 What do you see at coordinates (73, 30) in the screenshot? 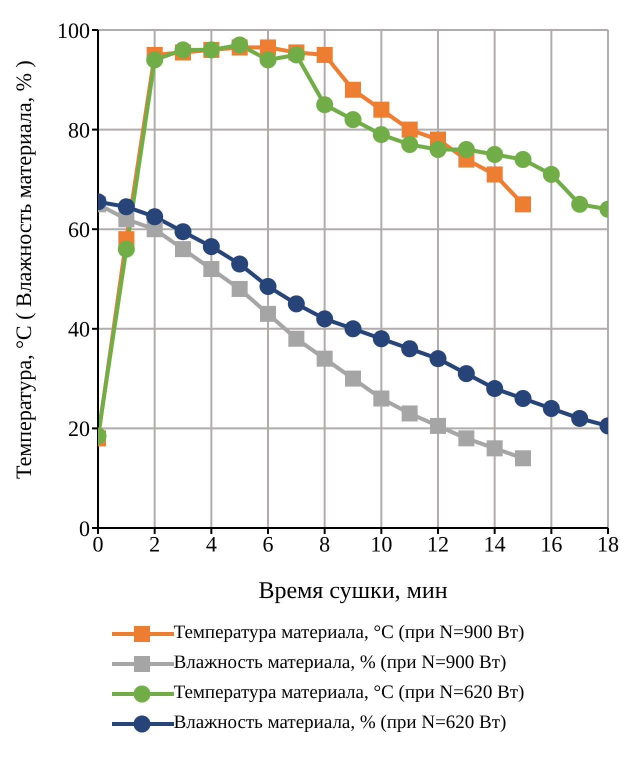
I see `y-tick-label: 100` at bounding box center [73, 30].